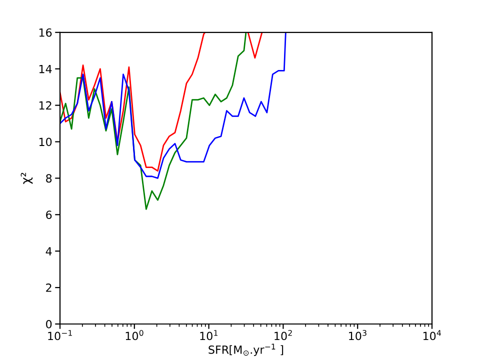 The width and height of the screenshot is (480, 360). Describe the element at coordinates (45, 32) in the screenshot. I see `y-tick-label: 16` at that location.